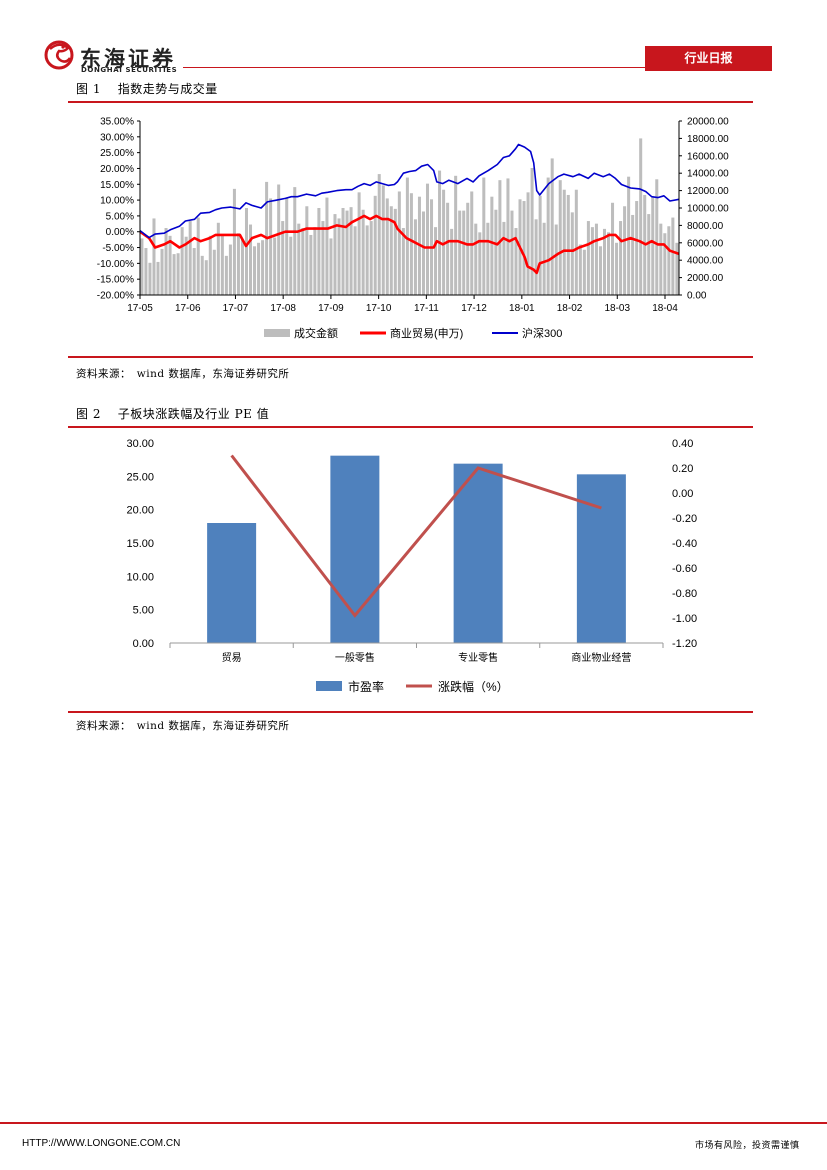  Describe the element at coordinates (120, 216) in the screenshot. I see `f1-y-left-tick-label: 5.00%` at that location.